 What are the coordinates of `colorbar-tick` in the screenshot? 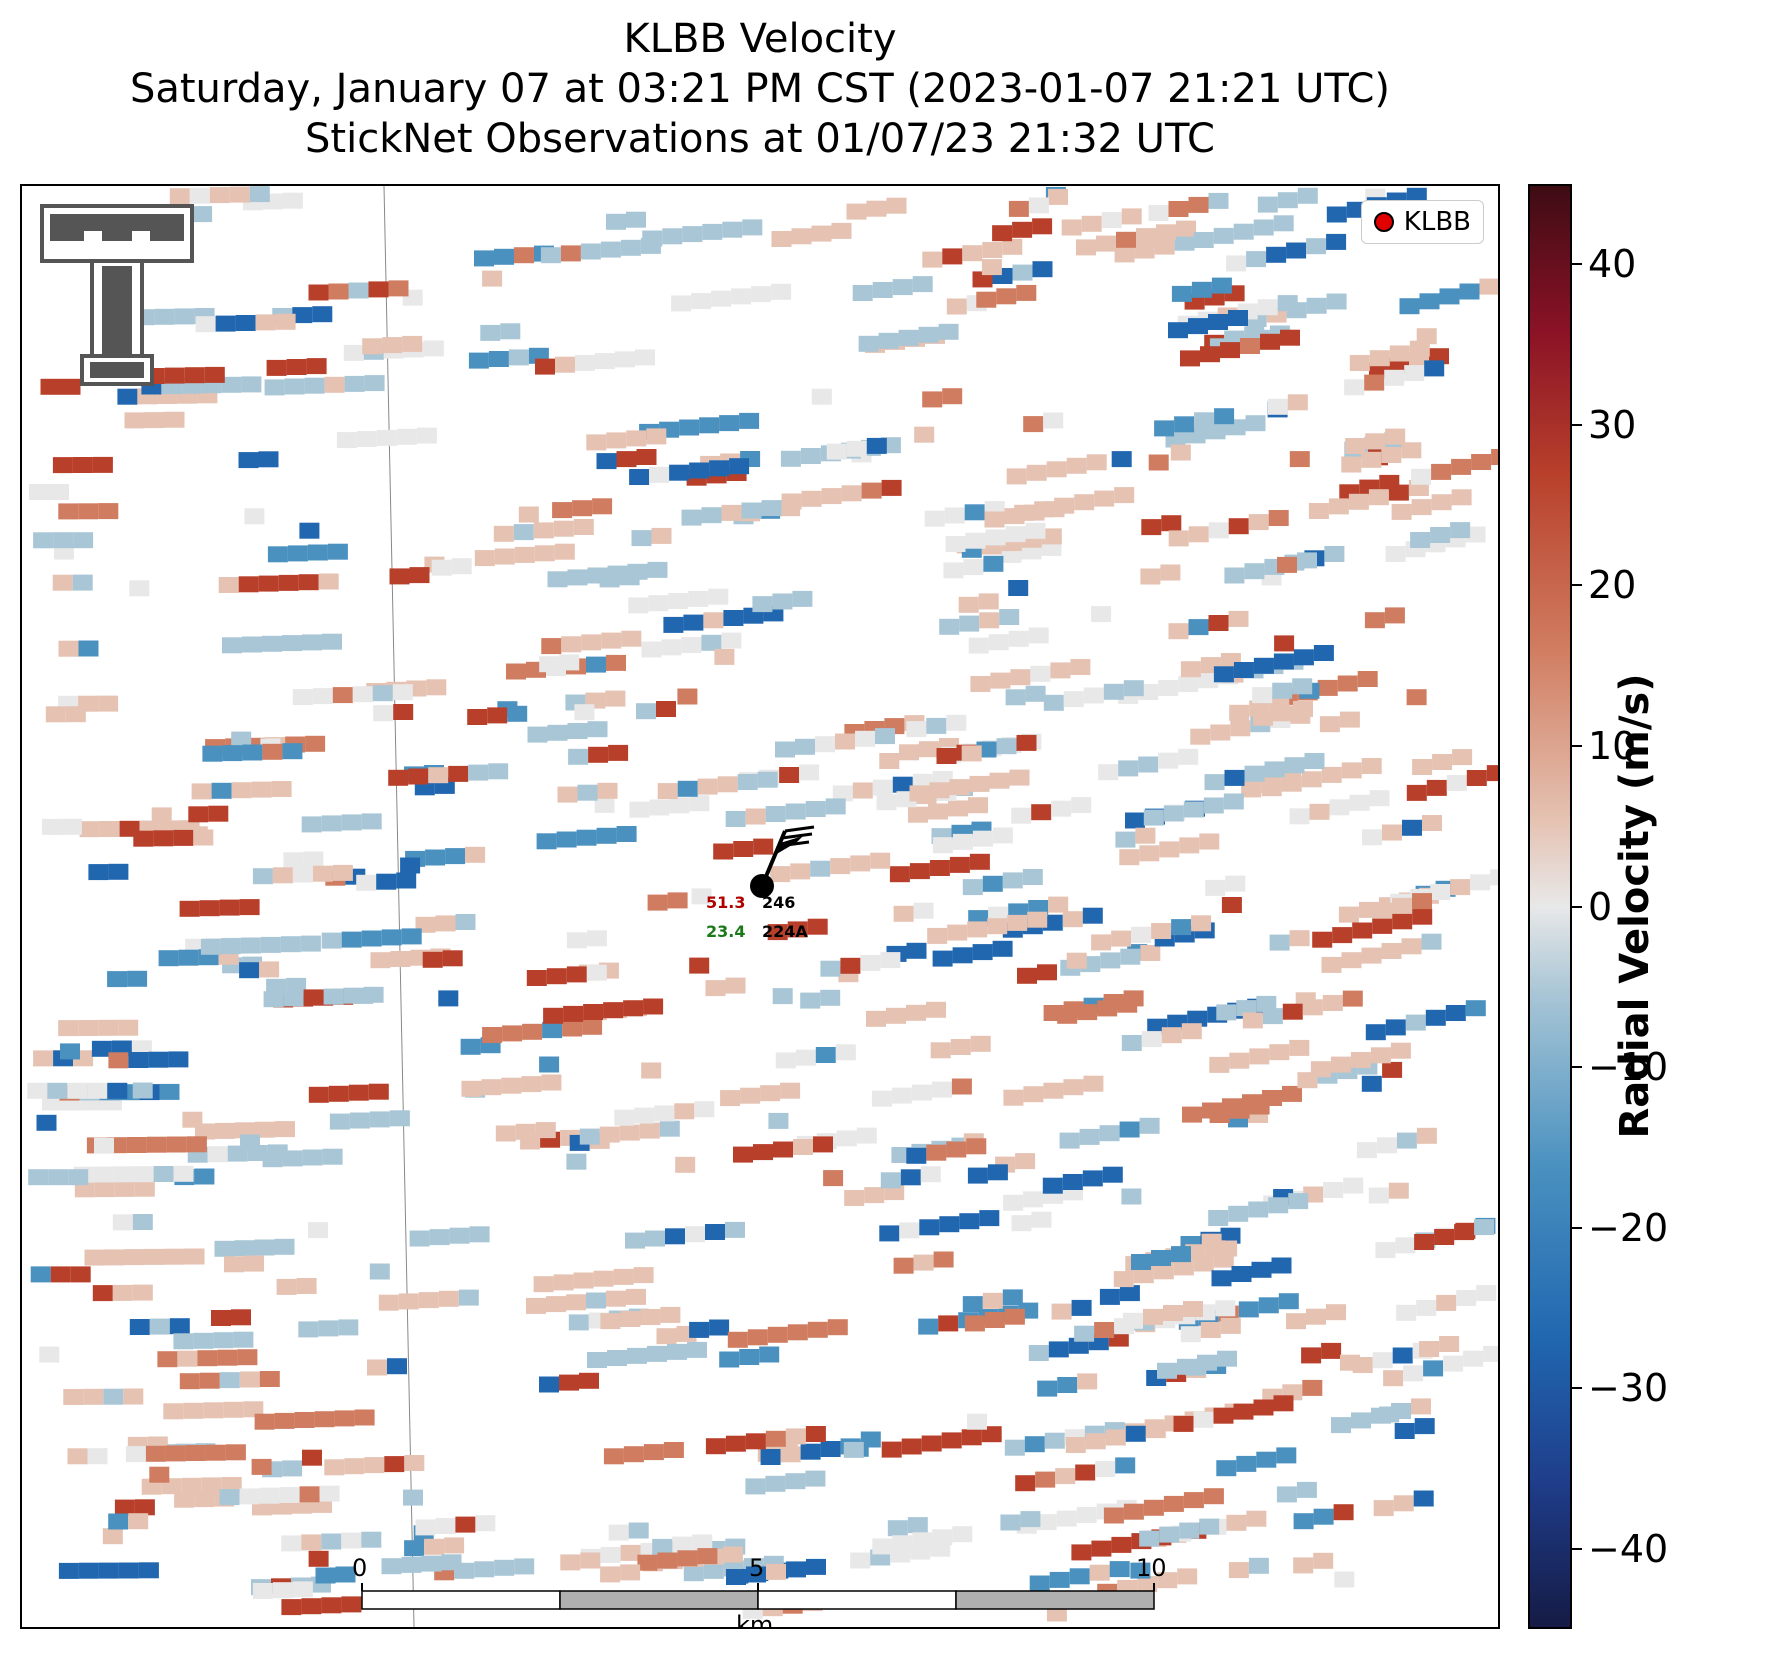 It's located at (1577, 906).